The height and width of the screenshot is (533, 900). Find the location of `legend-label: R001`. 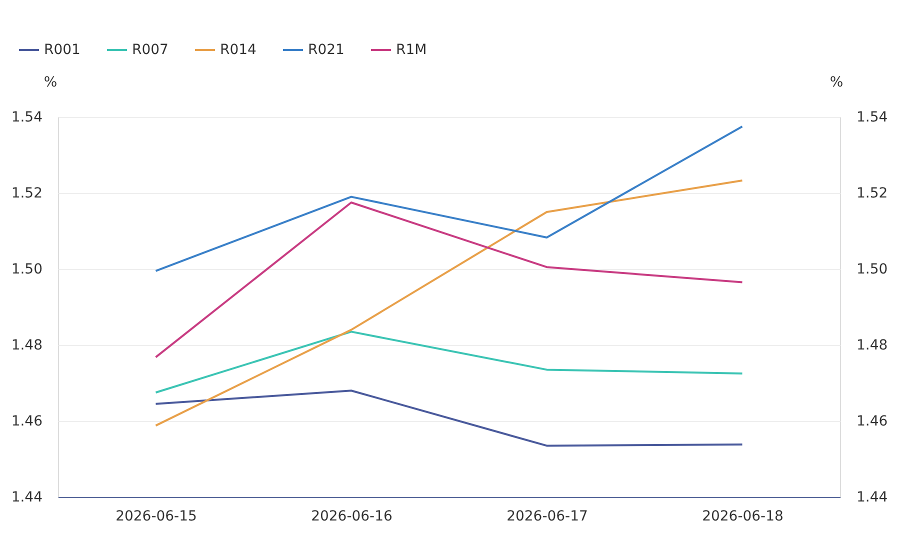

legend-label: R001 is located at coordinates (62, 50).